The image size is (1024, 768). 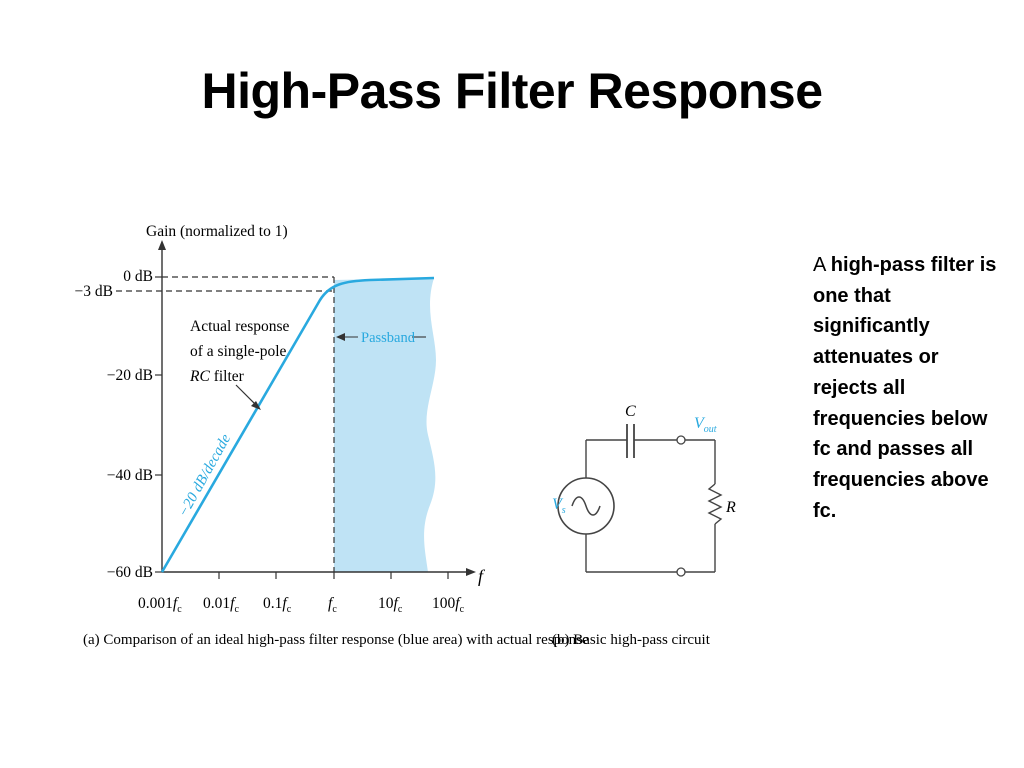 I want to click on voltage-source-circle, so click(x=586, y=506).